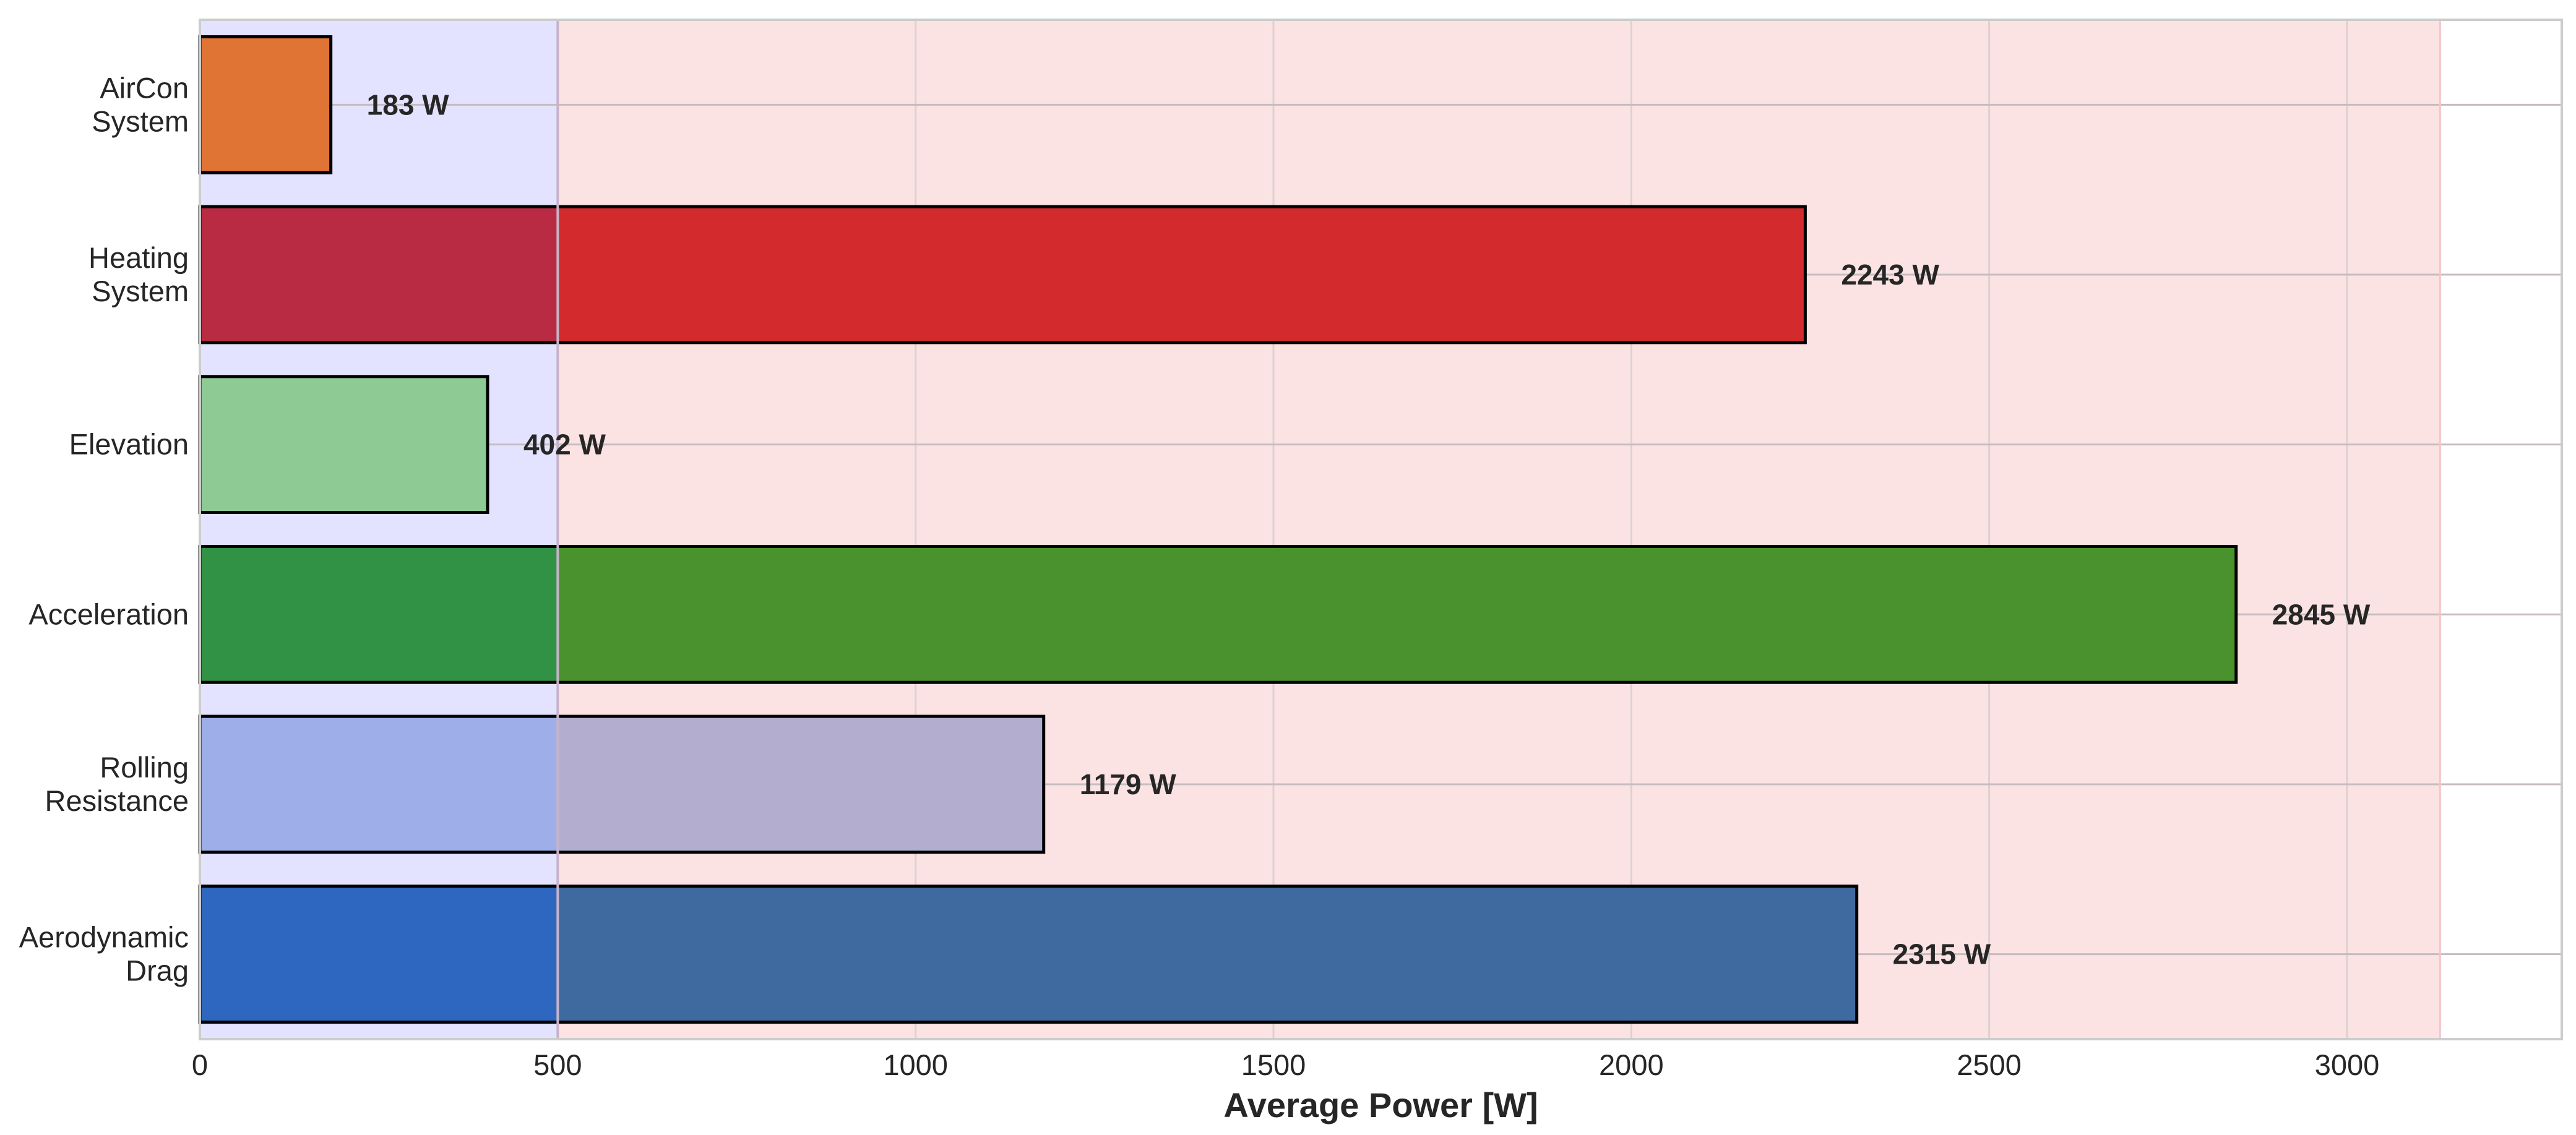 This screenshot has height=1135, width=2576. I want to click on y-tick-label-line: Elevation, so click(129, 444).